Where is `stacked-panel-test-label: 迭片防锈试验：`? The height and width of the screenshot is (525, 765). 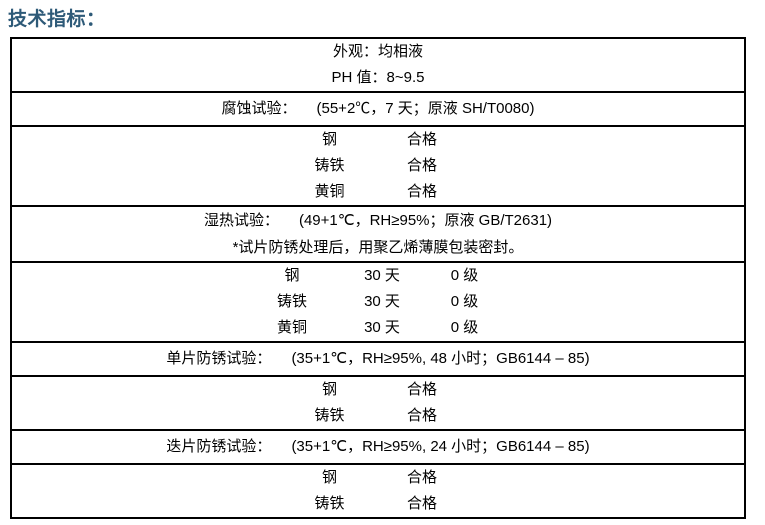 stacked-panel-test-label: 迭片防锈试验： is located at coordinates (219, 446).